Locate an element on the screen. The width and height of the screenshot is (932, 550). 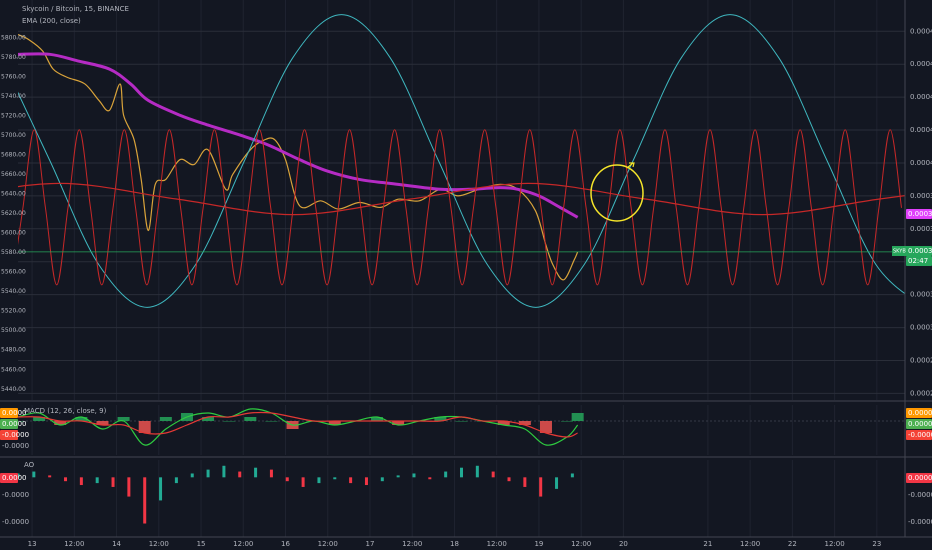
y-tick-label: 5680.00 is located at coordinates (13, 155).